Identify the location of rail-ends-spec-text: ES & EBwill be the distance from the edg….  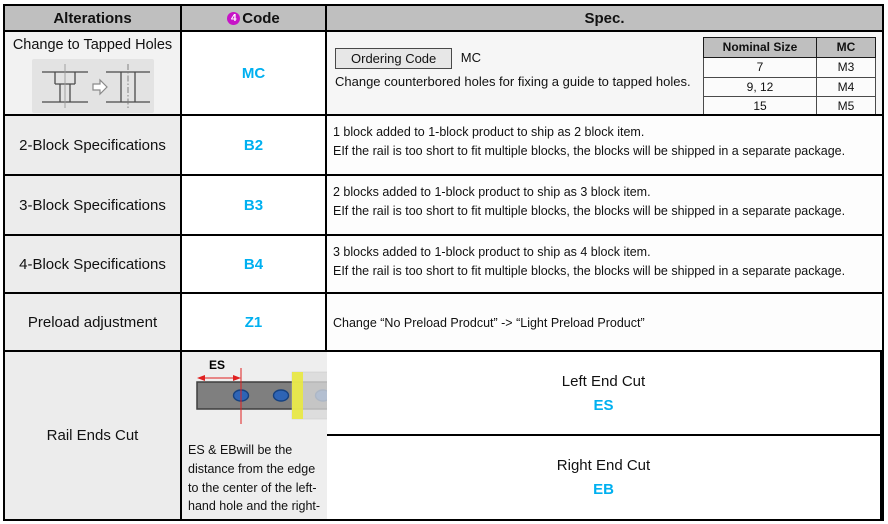
(254, 480).